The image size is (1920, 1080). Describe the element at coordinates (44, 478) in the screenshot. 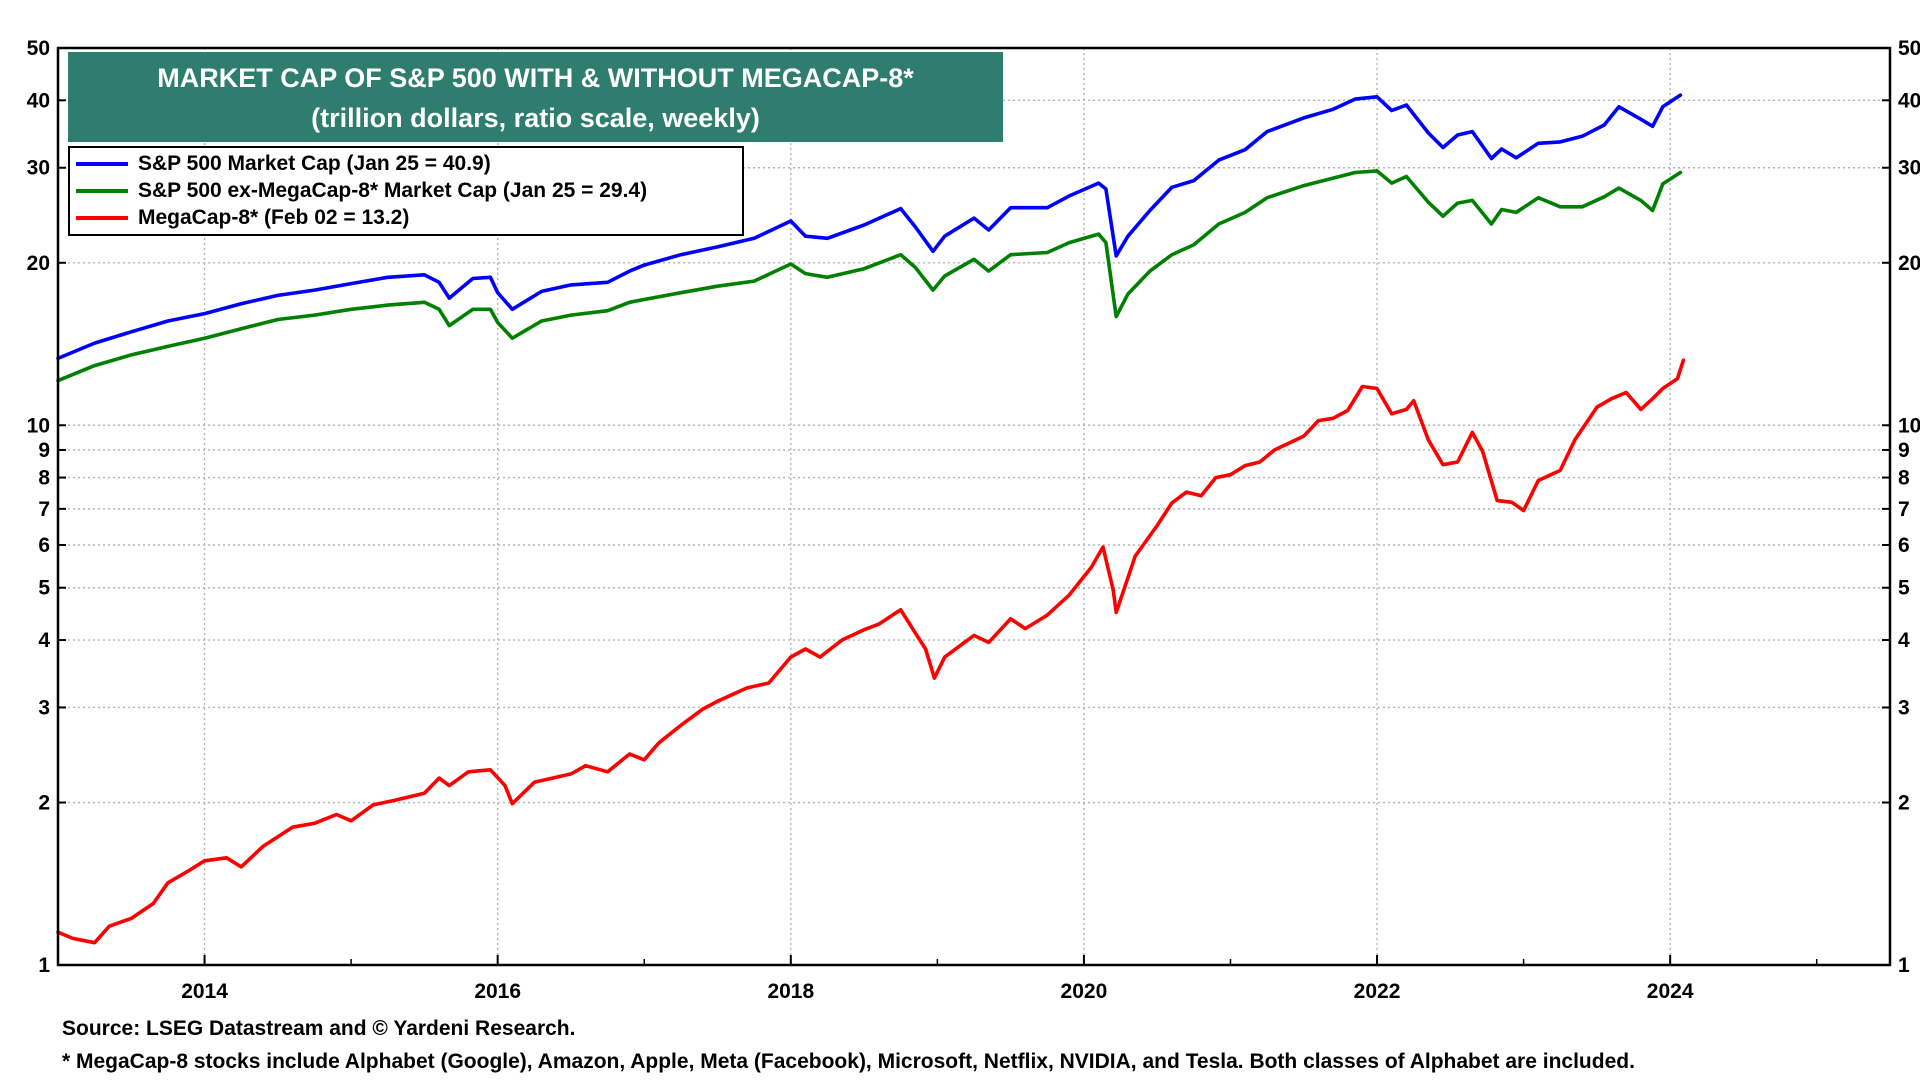

I see `y-tick-label-left: 8` at that location.